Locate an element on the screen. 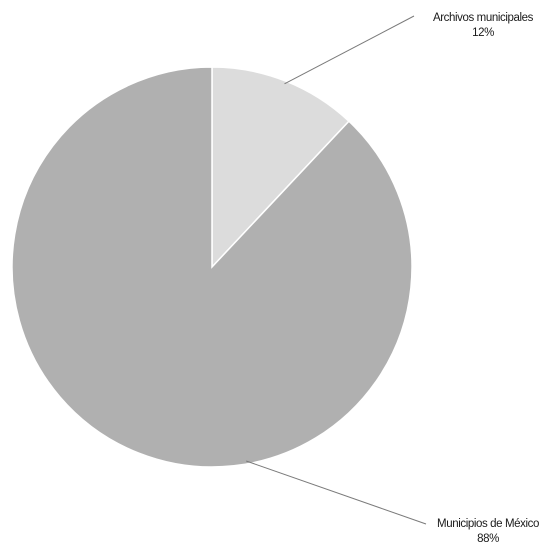 This screenshot has width=544, height=552. slice-label-municipios-de-mexico: Municipios de México 88% is located at coordinates (486, 532).